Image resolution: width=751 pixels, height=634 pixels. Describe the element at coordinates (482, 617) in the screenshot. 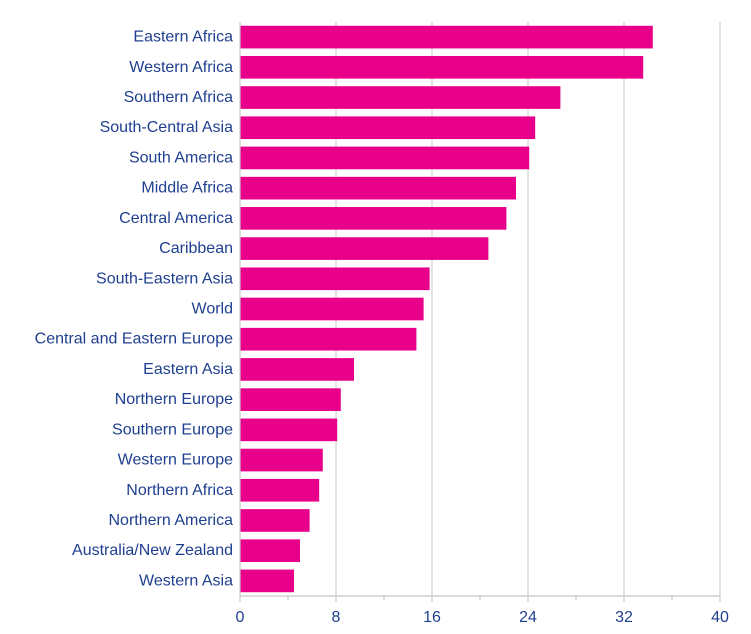

I see `x-axis-tick-labels: 0 8 16 24 32 40` at that location.